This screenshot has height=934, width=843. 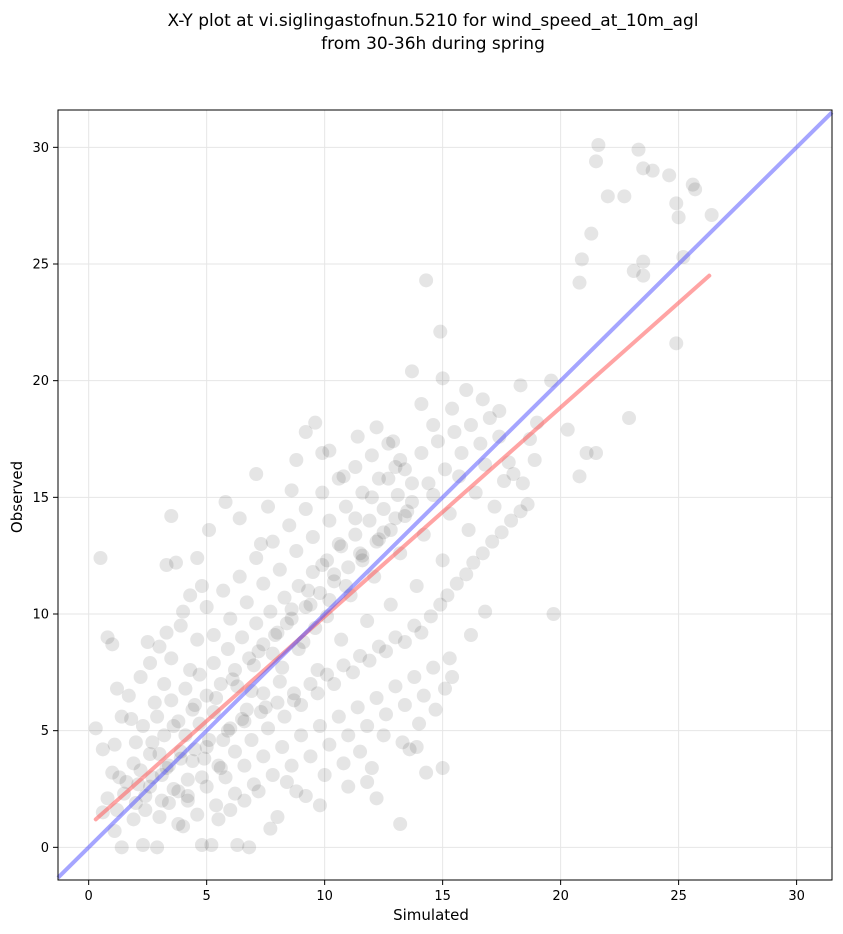 What do you see at coordinates (796, 896) in the screenshot?
I see `x-tick-label: 30` at bounding box center [796, 896].